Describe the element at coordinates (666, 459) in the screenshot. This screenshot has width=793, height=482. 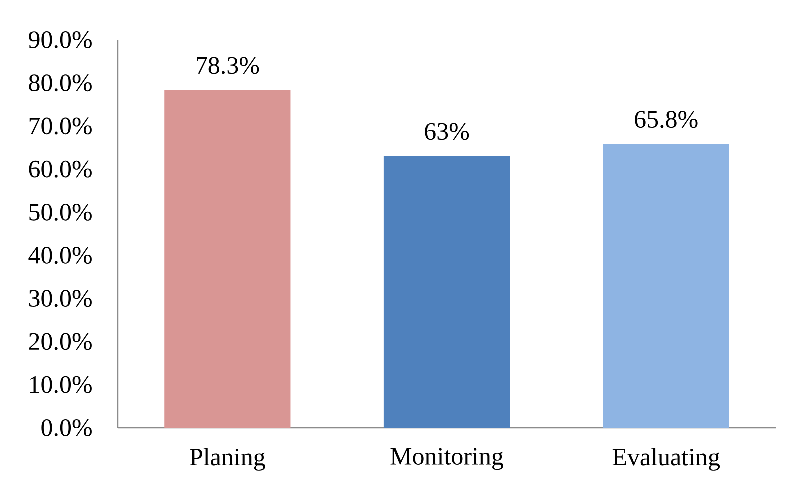
I see `x-tick-label: Evaluating` at that location.